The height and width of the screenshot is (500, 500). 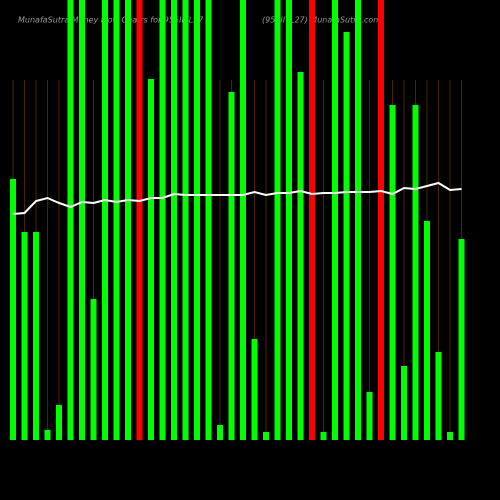 What do you see at coordinates (321, 20) in the screenshot?
I see `chart-subtitle: (955IITL27) MunafaSutra.com` at bounding box center [321, 20].